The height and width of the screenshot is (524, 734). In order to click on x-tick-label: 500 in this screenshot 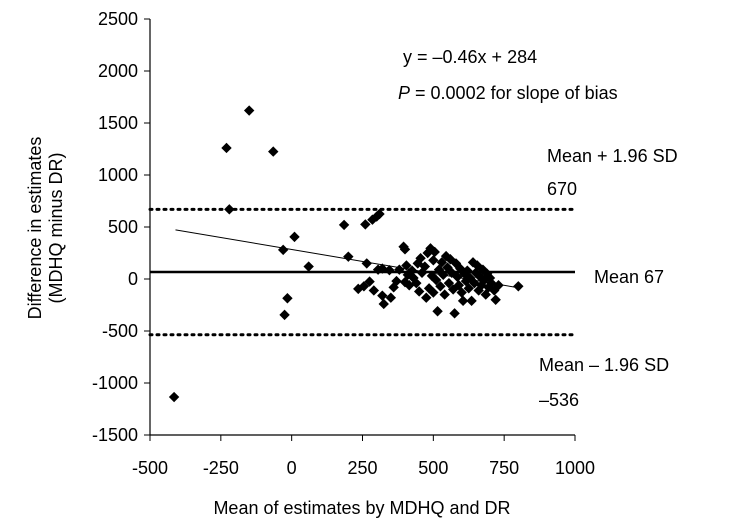, I will do `click(433, 468)`.